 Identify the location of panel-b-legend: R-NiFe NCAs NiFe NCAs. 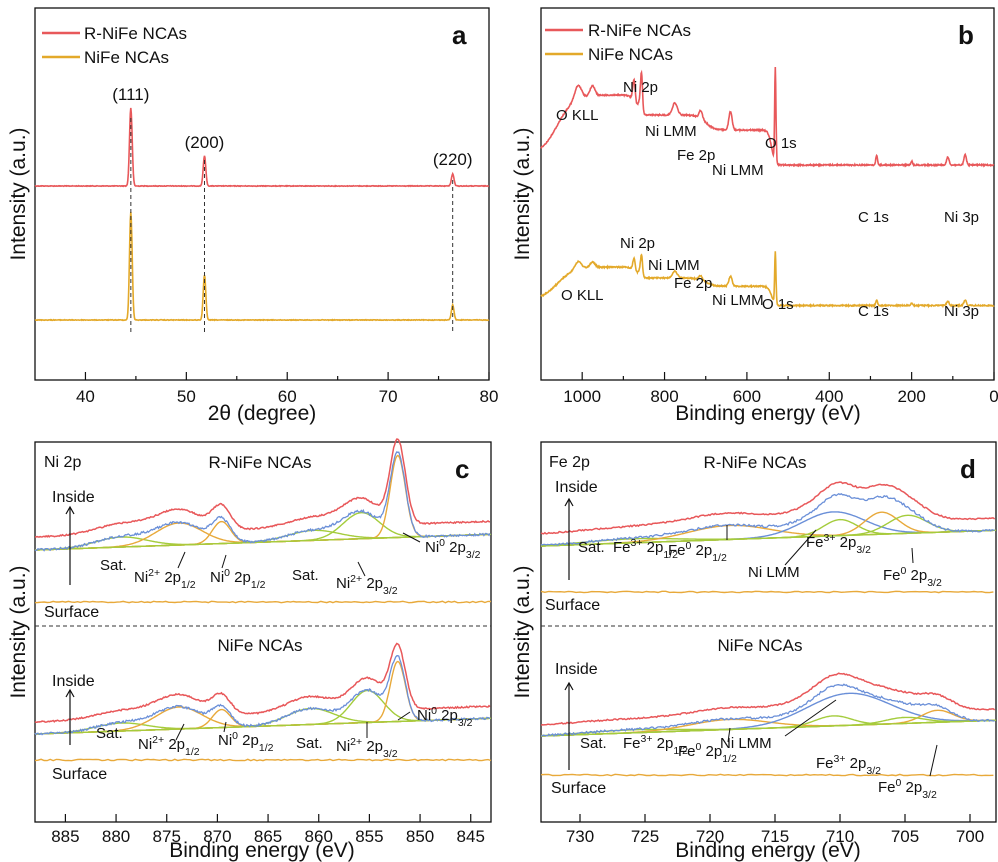
(618, 42).